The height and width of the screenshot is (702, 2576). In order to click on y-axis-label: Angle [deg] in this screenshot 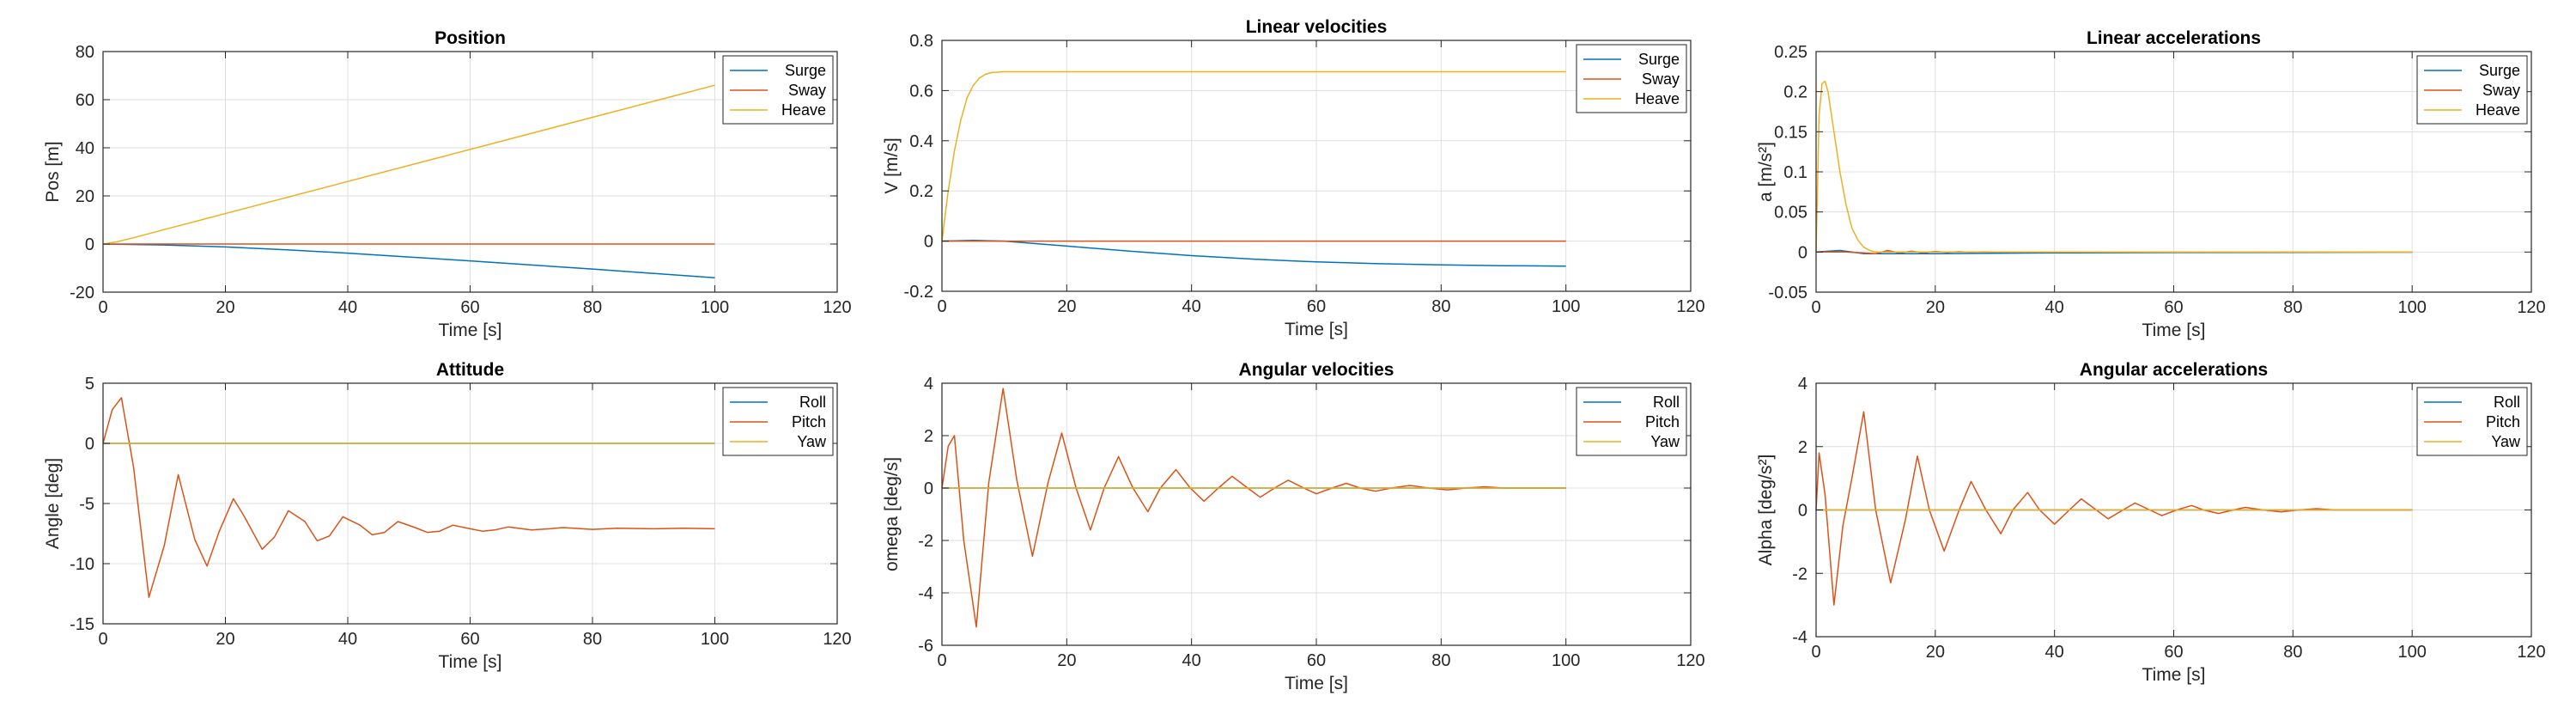, I will do `click(53, 504)`.